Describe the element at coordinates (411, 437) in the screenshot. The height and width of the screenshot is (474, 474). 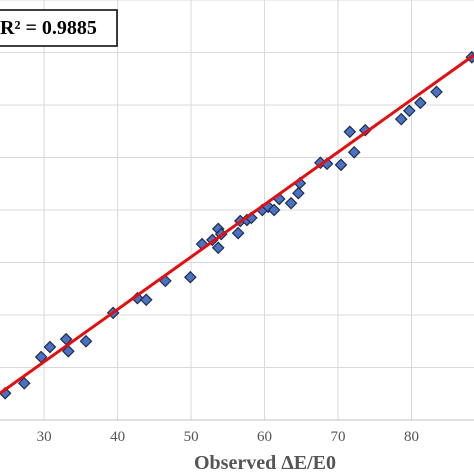
I see `x-tick-label: 80` at that location.